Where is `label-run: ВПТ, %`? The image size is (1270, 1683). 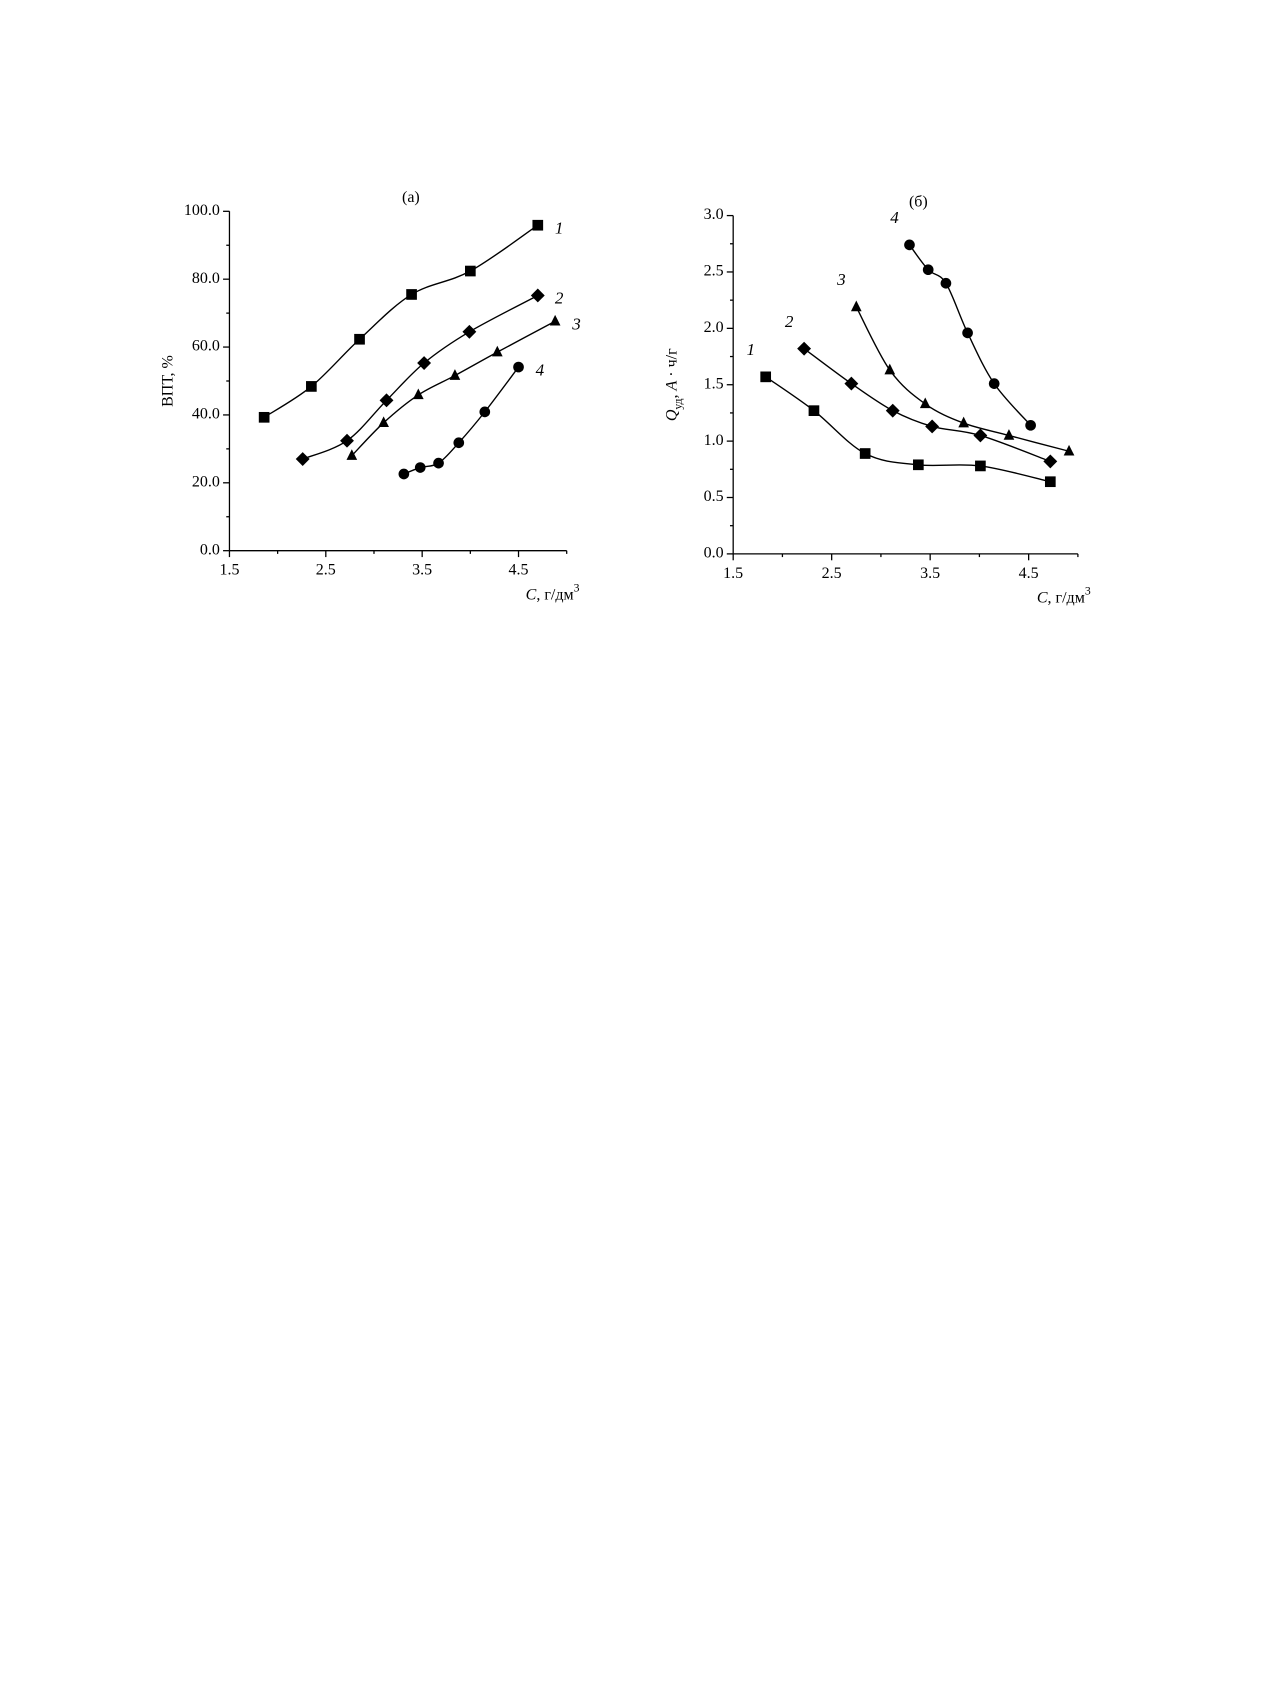
label-run: ВПТ, % is located at coordinates (167, 381).